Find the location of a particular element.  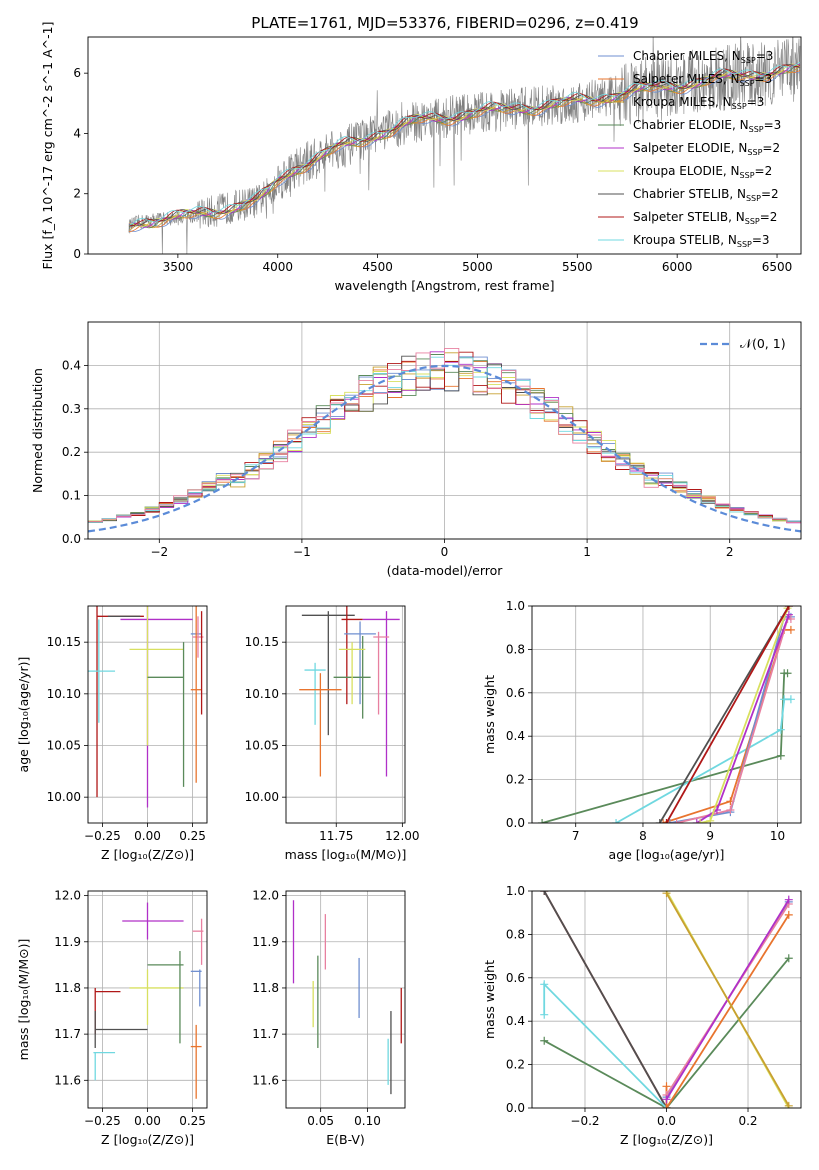

y-tick-label: 0.3 is located at coordinates (71, 409).